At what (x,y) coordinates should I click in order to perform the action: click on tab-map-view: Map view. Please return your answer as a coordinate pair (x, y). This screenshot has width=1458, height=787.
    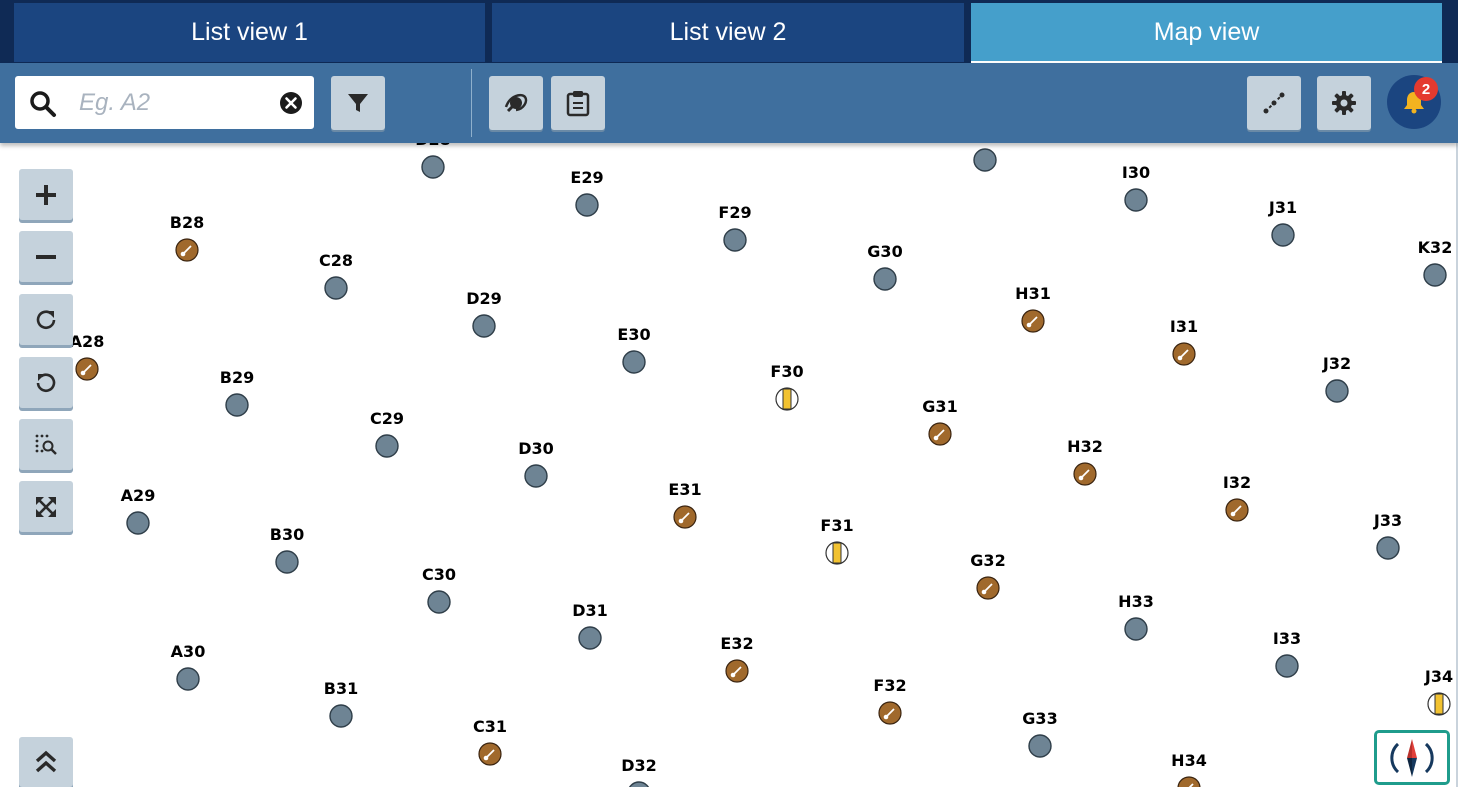
    Looking at the image, I should click on (1206, 33).